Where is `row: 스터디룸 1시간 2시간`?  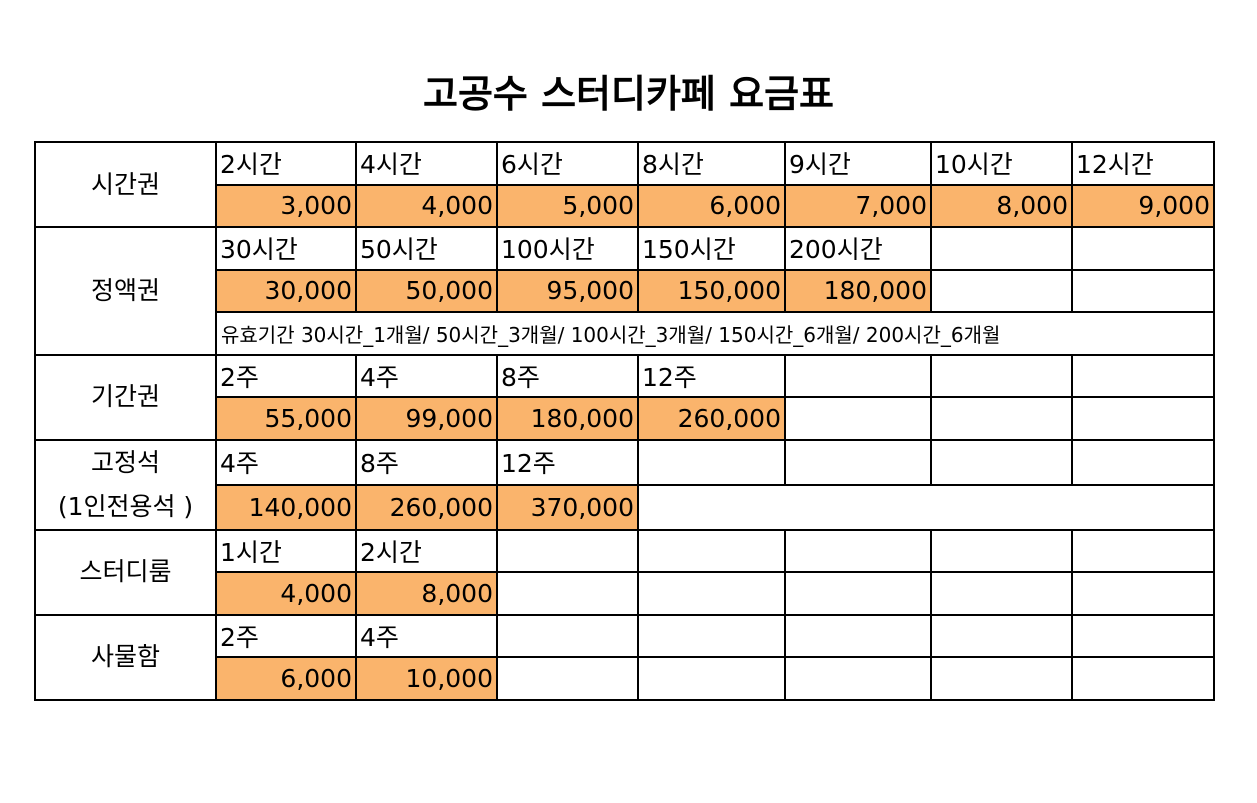
row: 스터디룸 1시간 2시간 is located at coordinates (624, 572).